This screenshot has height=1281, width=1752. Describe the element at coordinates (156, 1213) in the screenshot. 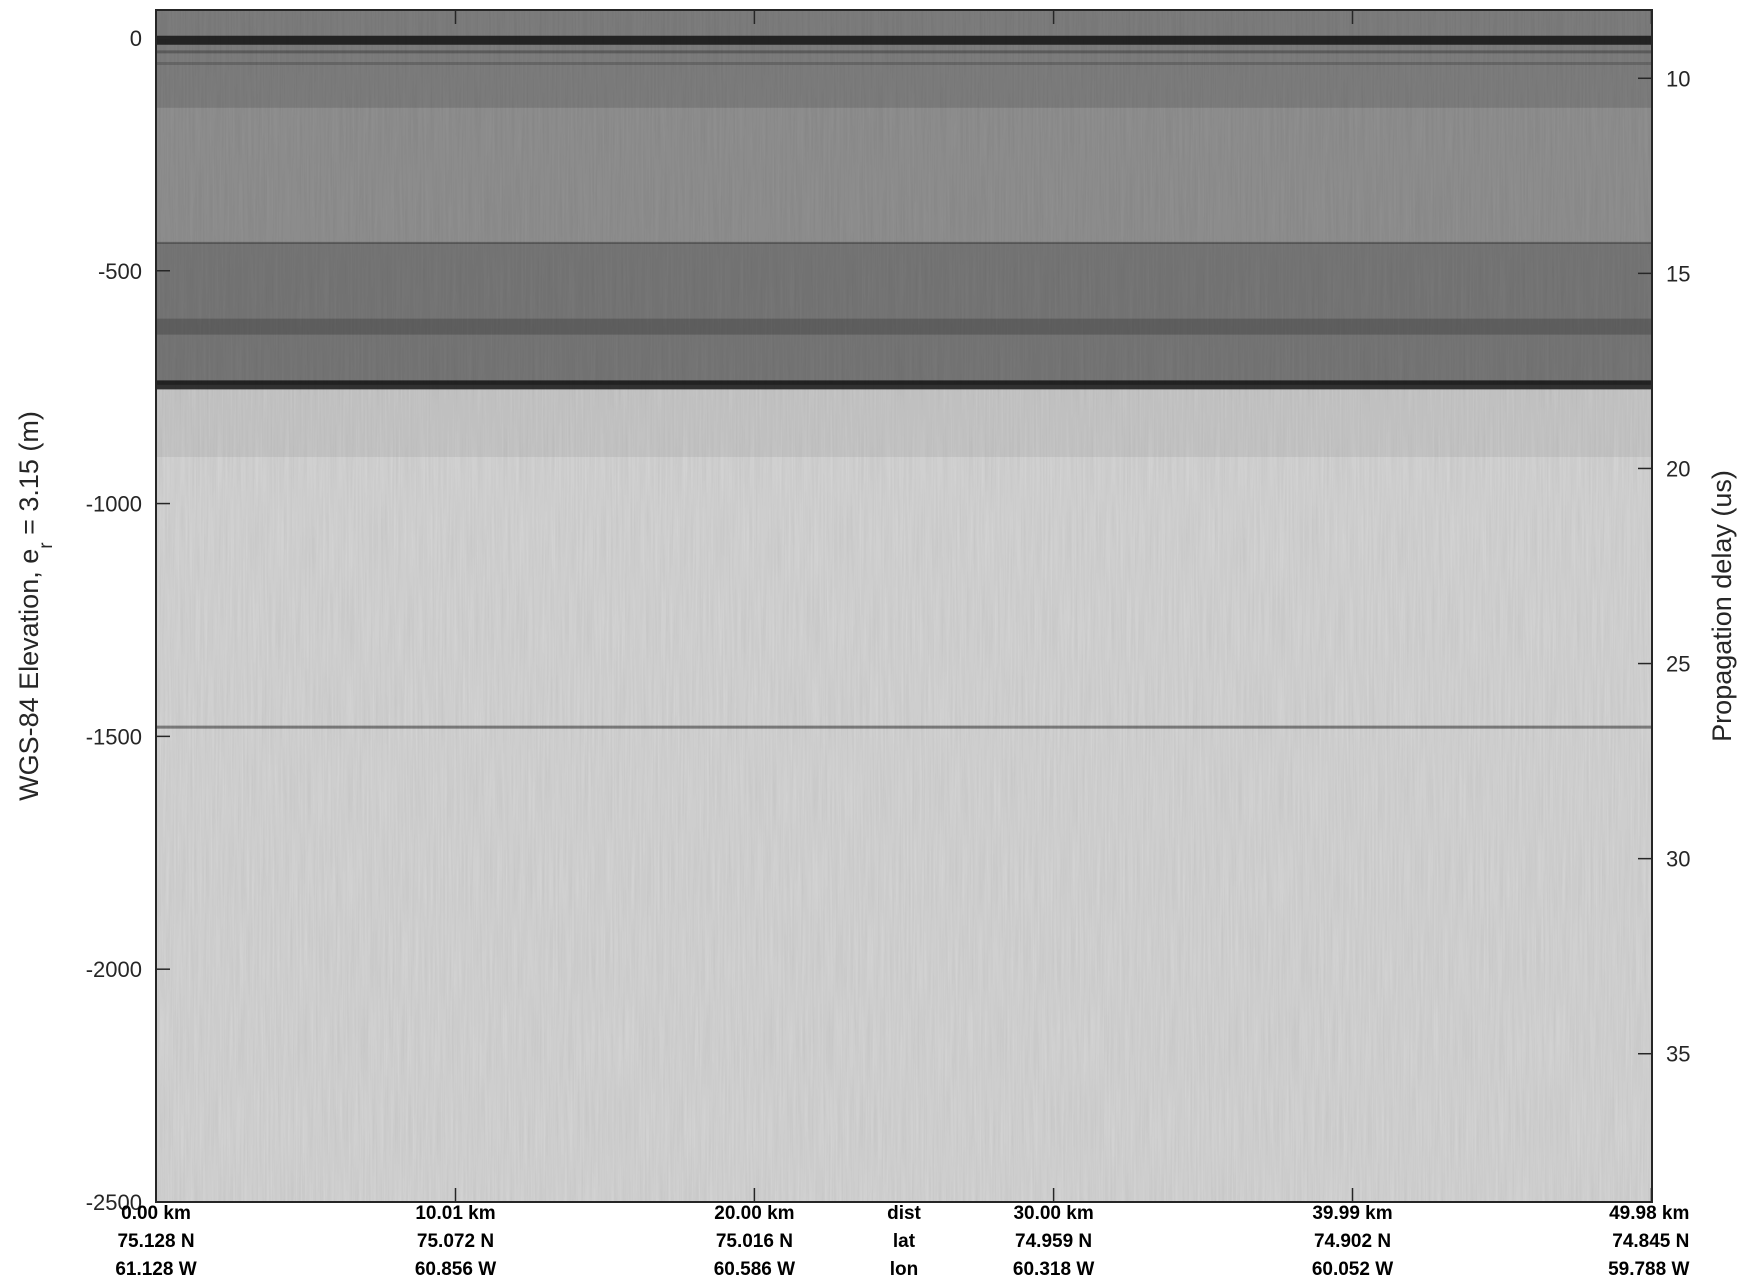

I see `bottom-dist-label: 0.00 km` at that location.